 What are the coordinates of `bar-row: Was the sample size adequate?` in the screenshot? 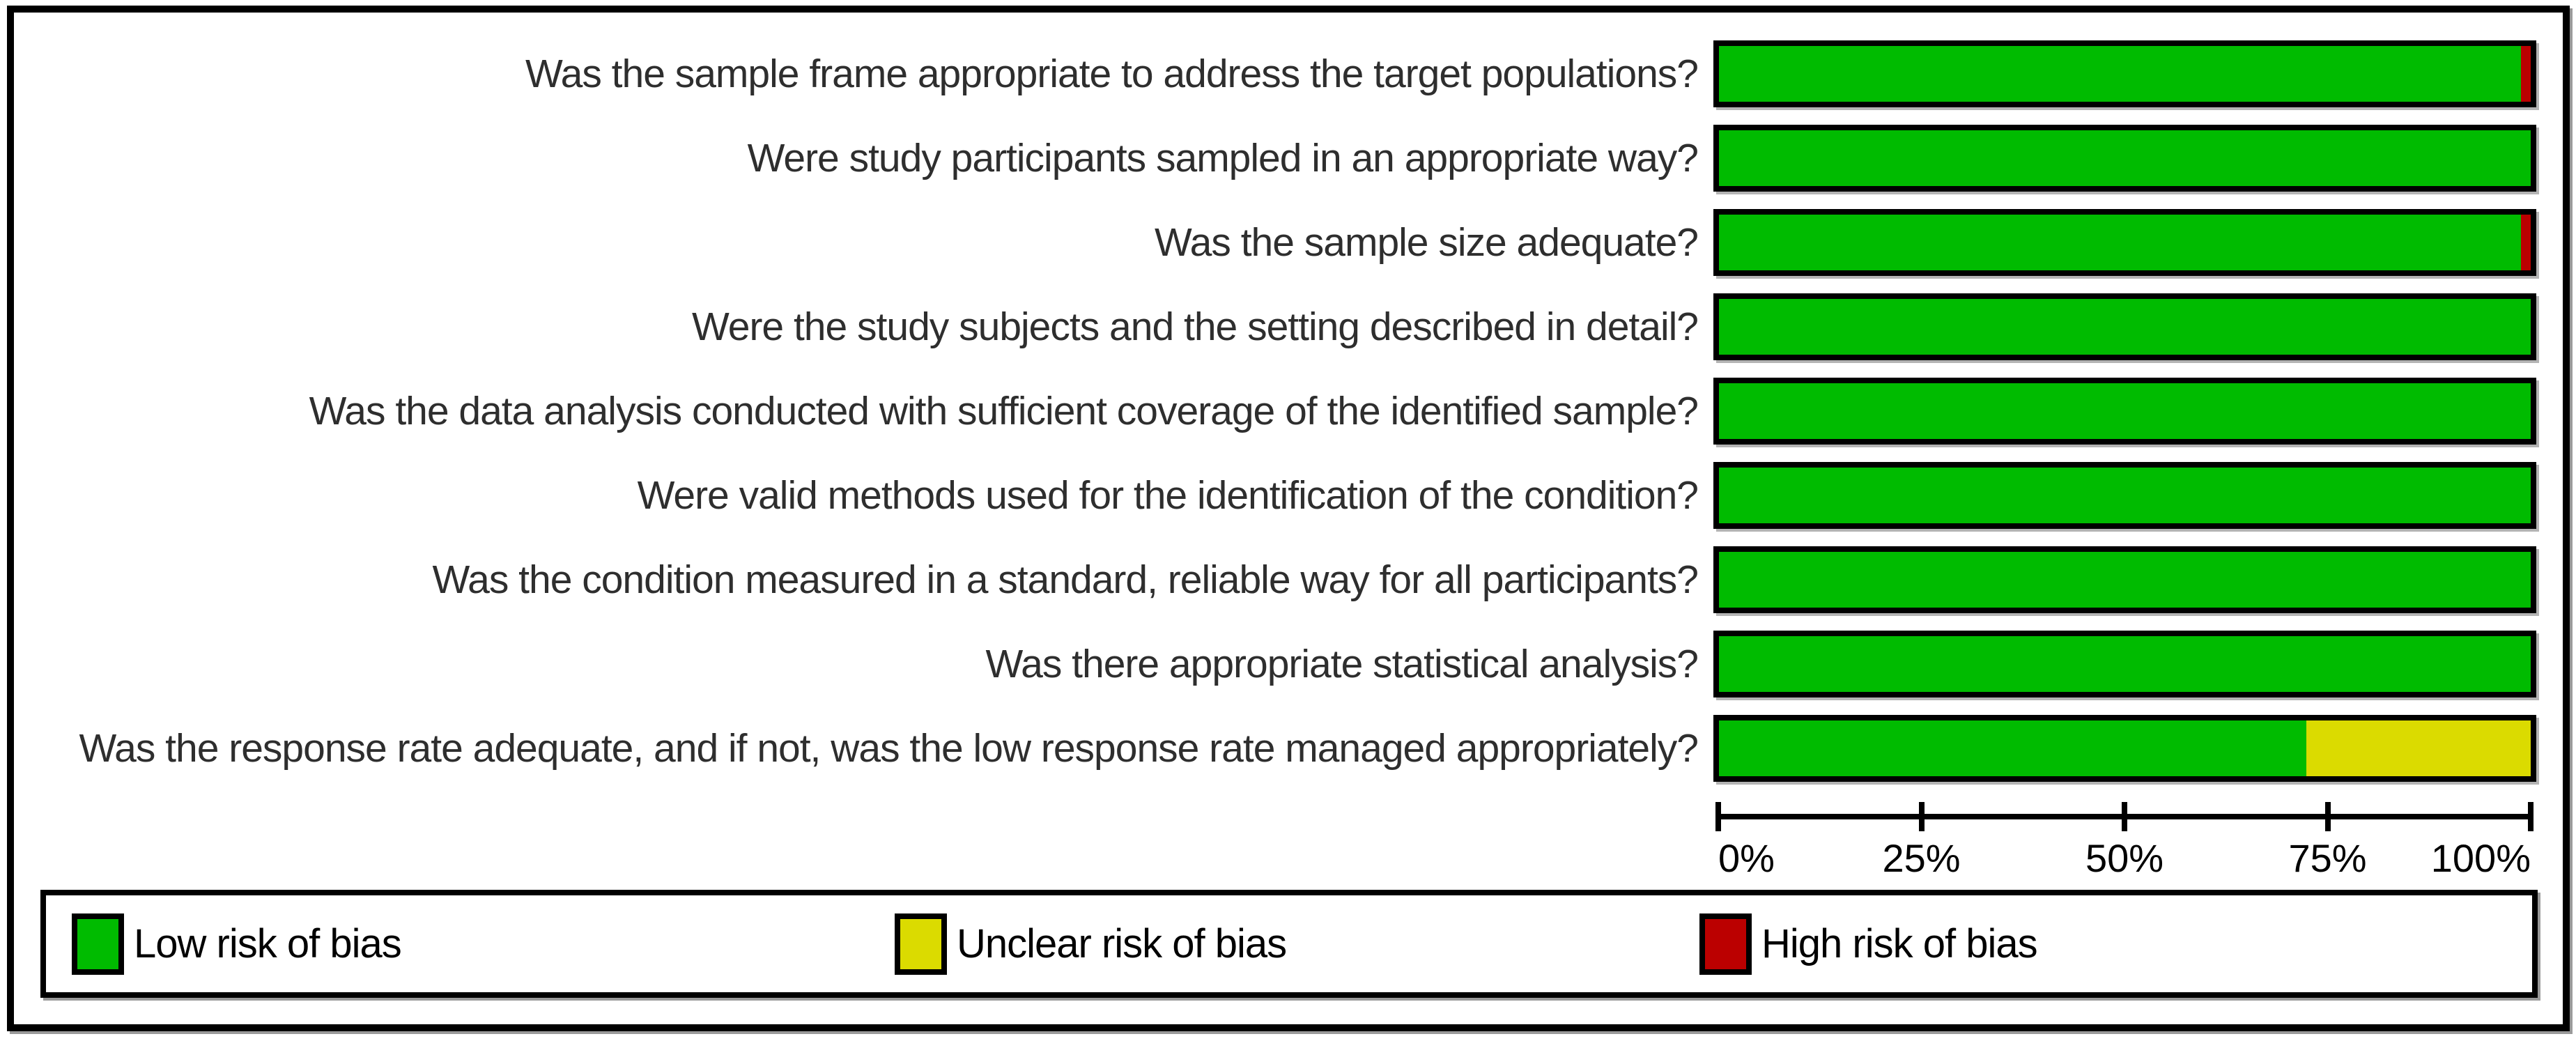 It's located at (1288, 242).